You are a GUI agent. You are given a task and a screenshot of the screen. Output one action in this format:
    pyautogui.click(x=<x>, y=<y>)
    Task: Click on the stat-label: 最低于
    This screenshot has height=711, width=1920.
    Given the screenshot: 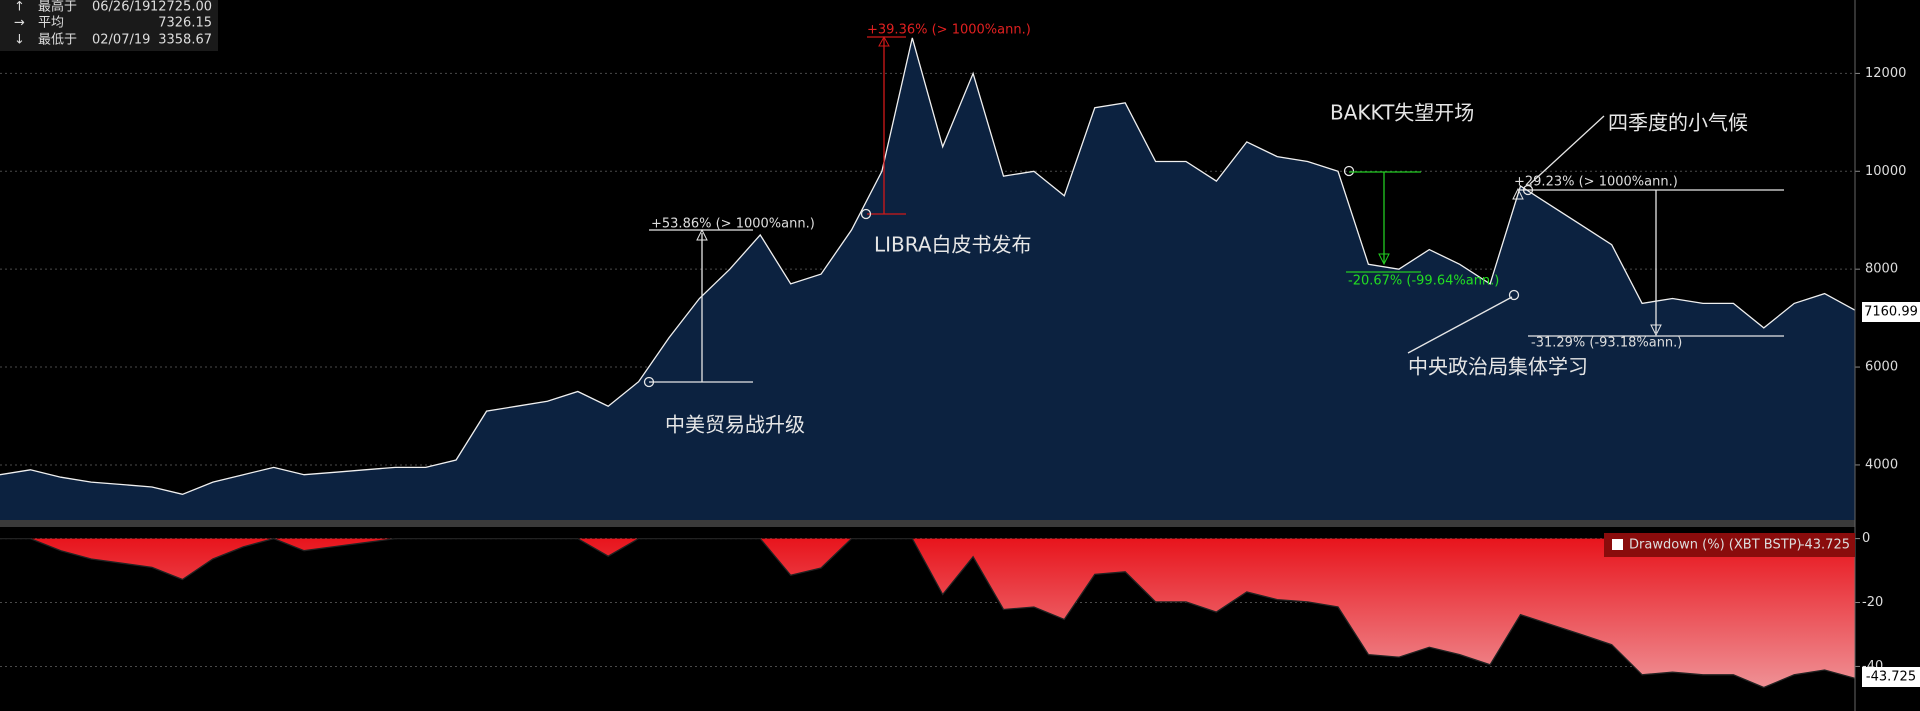 What is the action you would take?
    pyautogui.click(x=57, y=40)
    